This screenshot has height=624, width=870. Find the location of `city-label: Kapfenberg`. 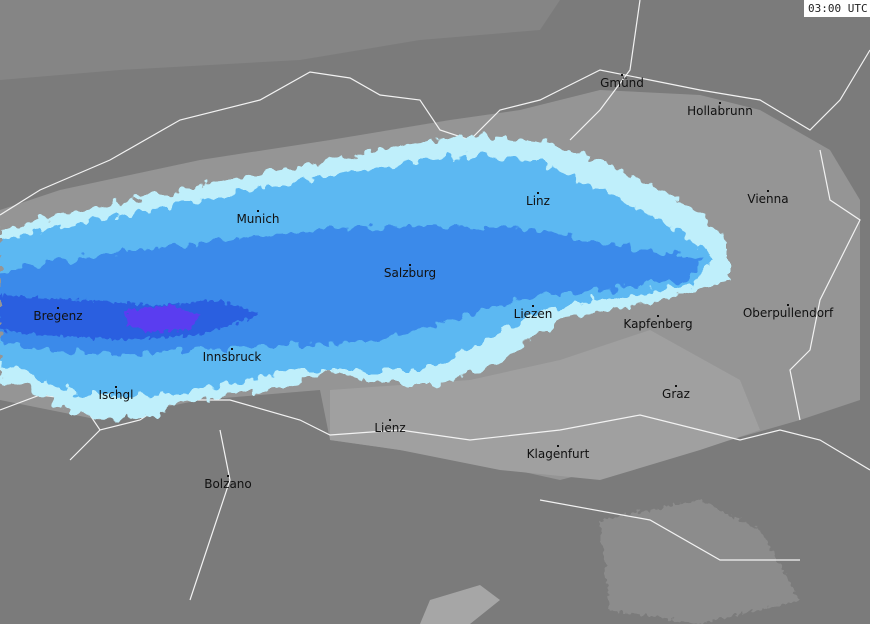

city-label: Kapfenberg is located at coordinates (657, 324).